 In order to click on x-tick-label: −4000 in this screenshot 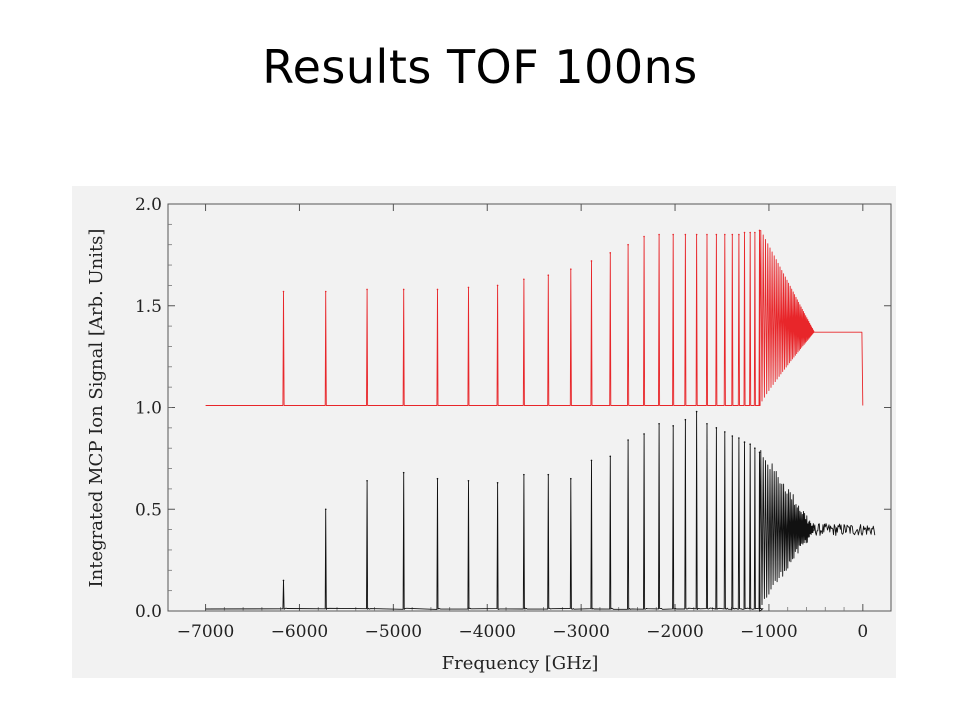, I will do `click(487, 632)`.